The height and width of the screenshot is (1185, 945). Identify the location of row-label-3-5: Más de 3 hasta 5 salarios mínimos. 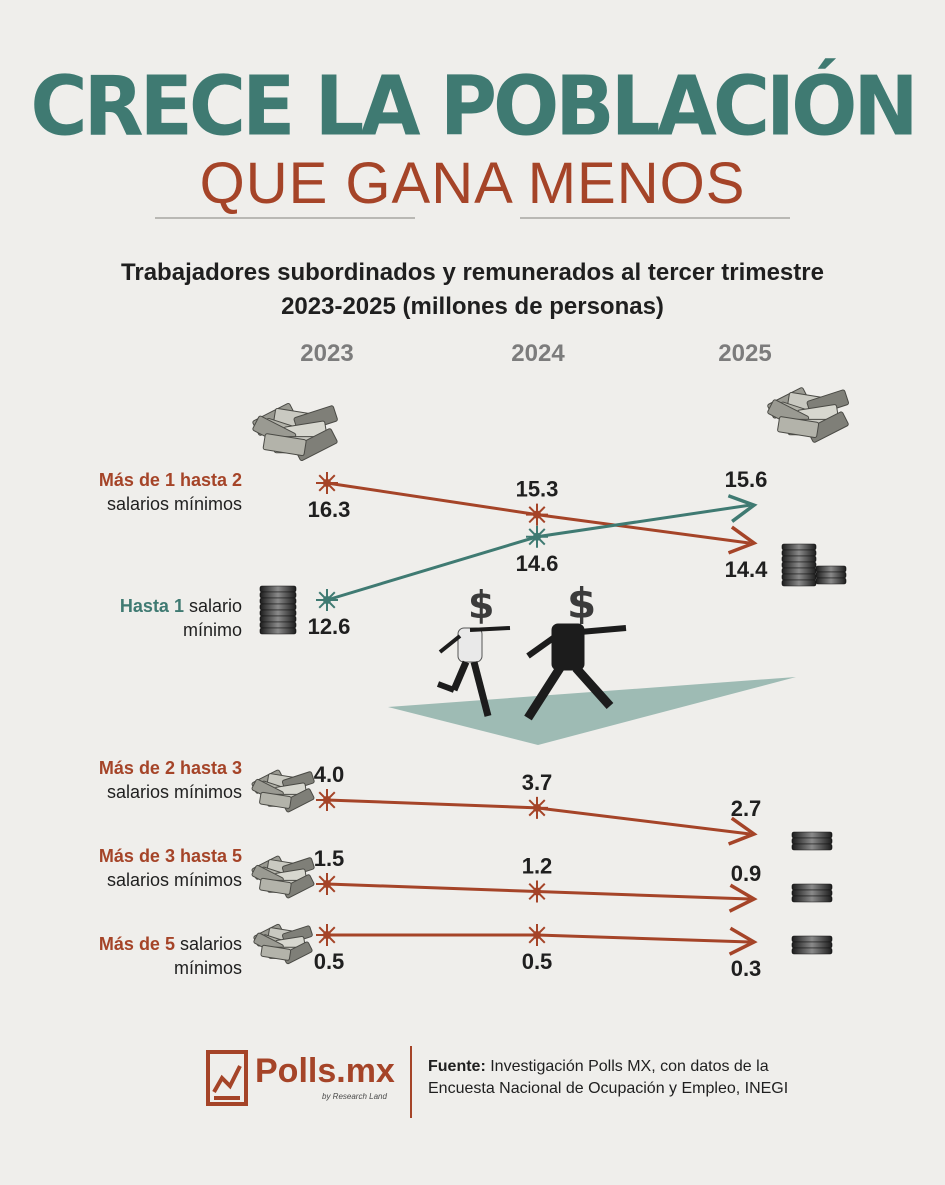
(122, 868).